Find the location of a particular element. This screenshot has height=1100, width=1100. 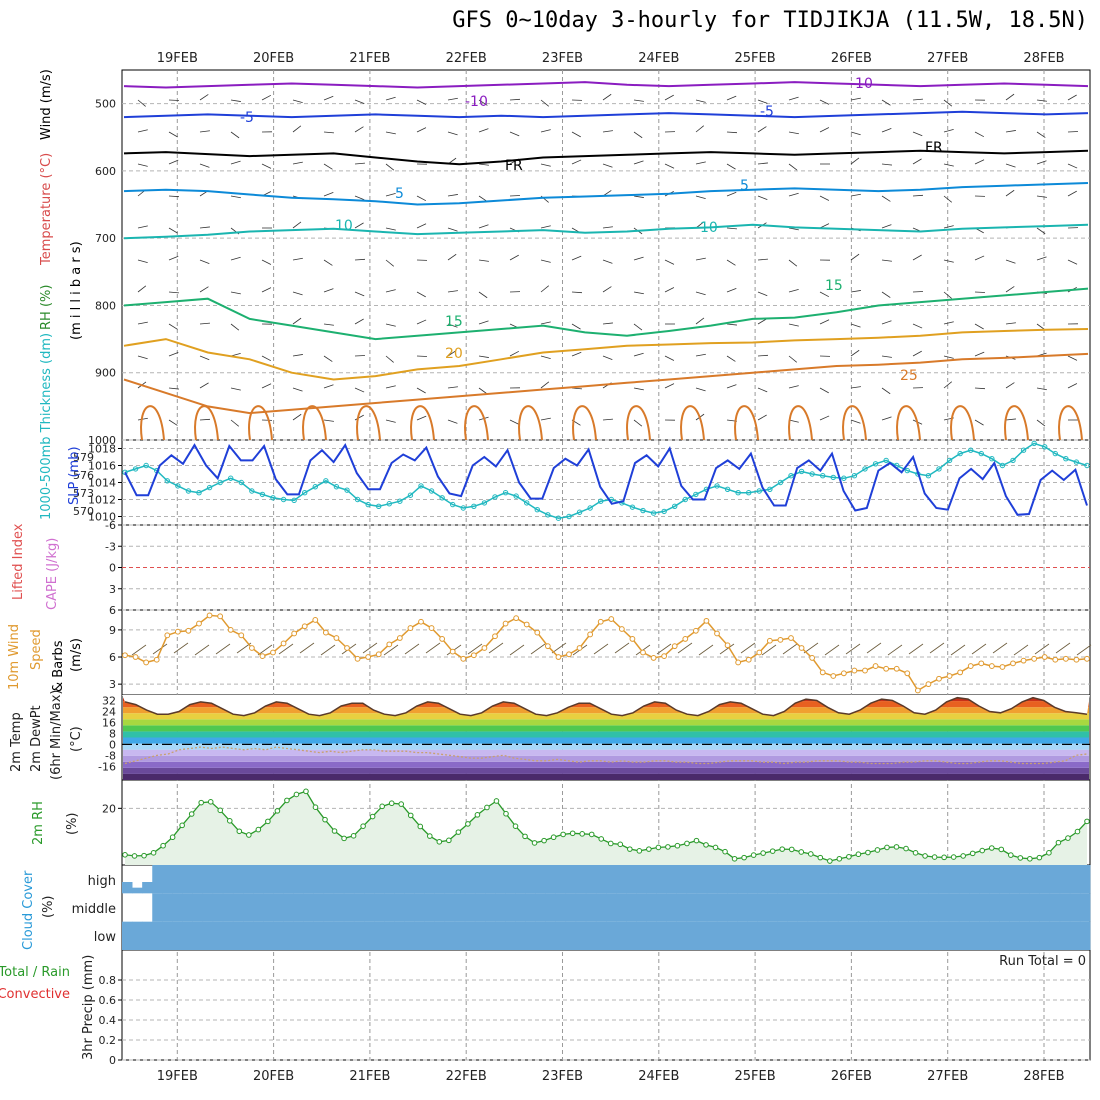

panel-frame-wind10m is located at coordinates (606, 652).